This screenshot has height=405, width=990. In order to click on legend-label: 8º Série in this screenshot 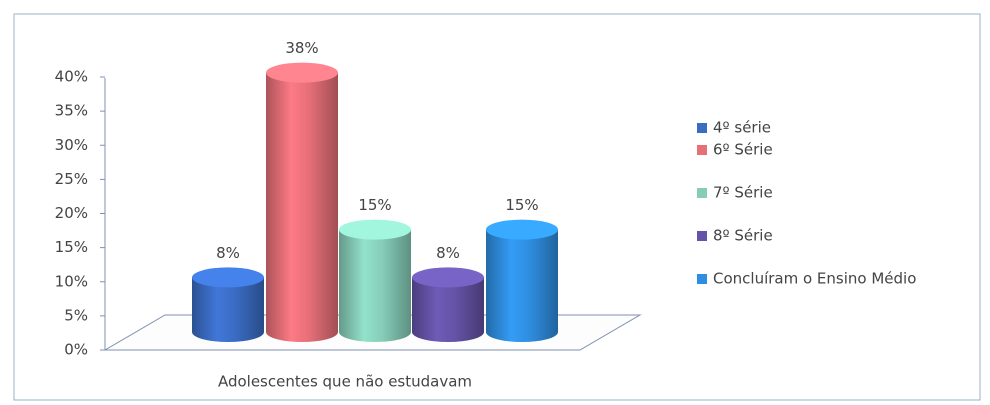, I will do `click(743, 236)`.